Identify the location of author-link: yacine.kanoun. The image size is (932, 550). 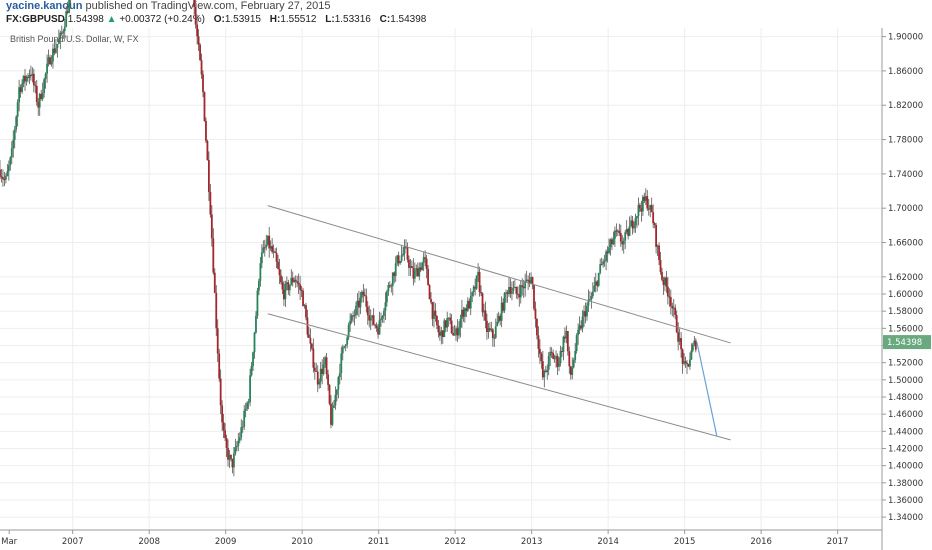
(44, 6).